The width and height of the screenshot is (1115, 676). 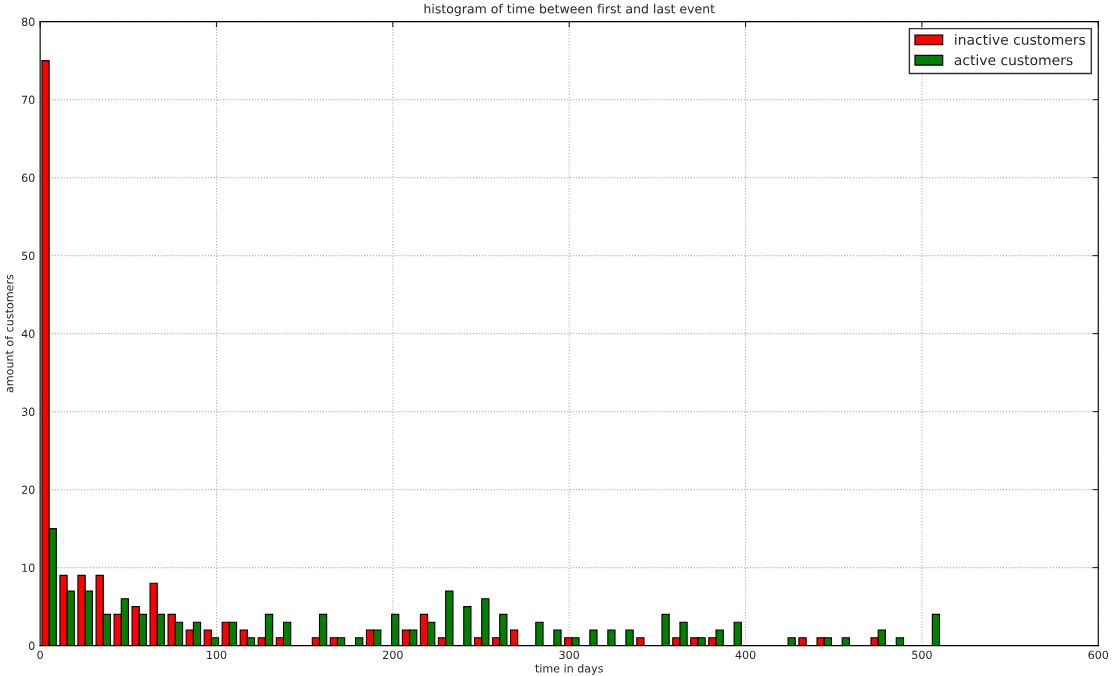 What do you see at coordinates (1098, 655) in the screenshot?
I see `x-tick-label: 600` at bounding box center [1098, 655].